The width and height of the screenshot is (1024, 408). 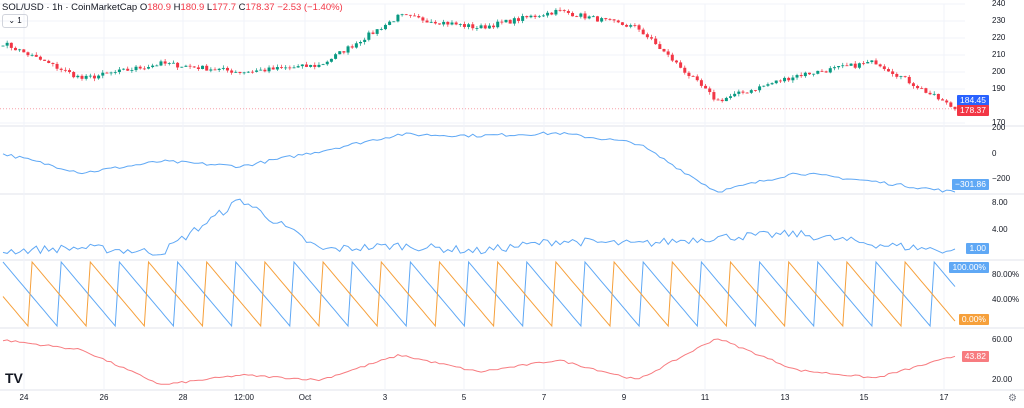 What do you see at coordinates (999, 20) in the screenshot?
I see `price-tick: 230` at bounding box center [999, 20].